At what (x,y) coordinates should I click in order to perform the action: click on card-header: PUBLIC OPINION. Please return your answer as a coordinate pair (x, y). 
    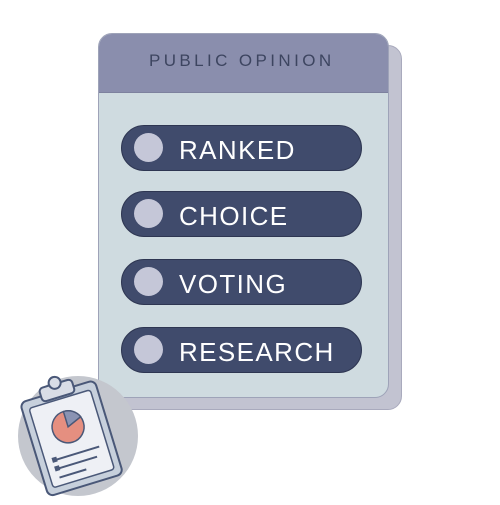
    Looking at the image, I should click on (243, 63).